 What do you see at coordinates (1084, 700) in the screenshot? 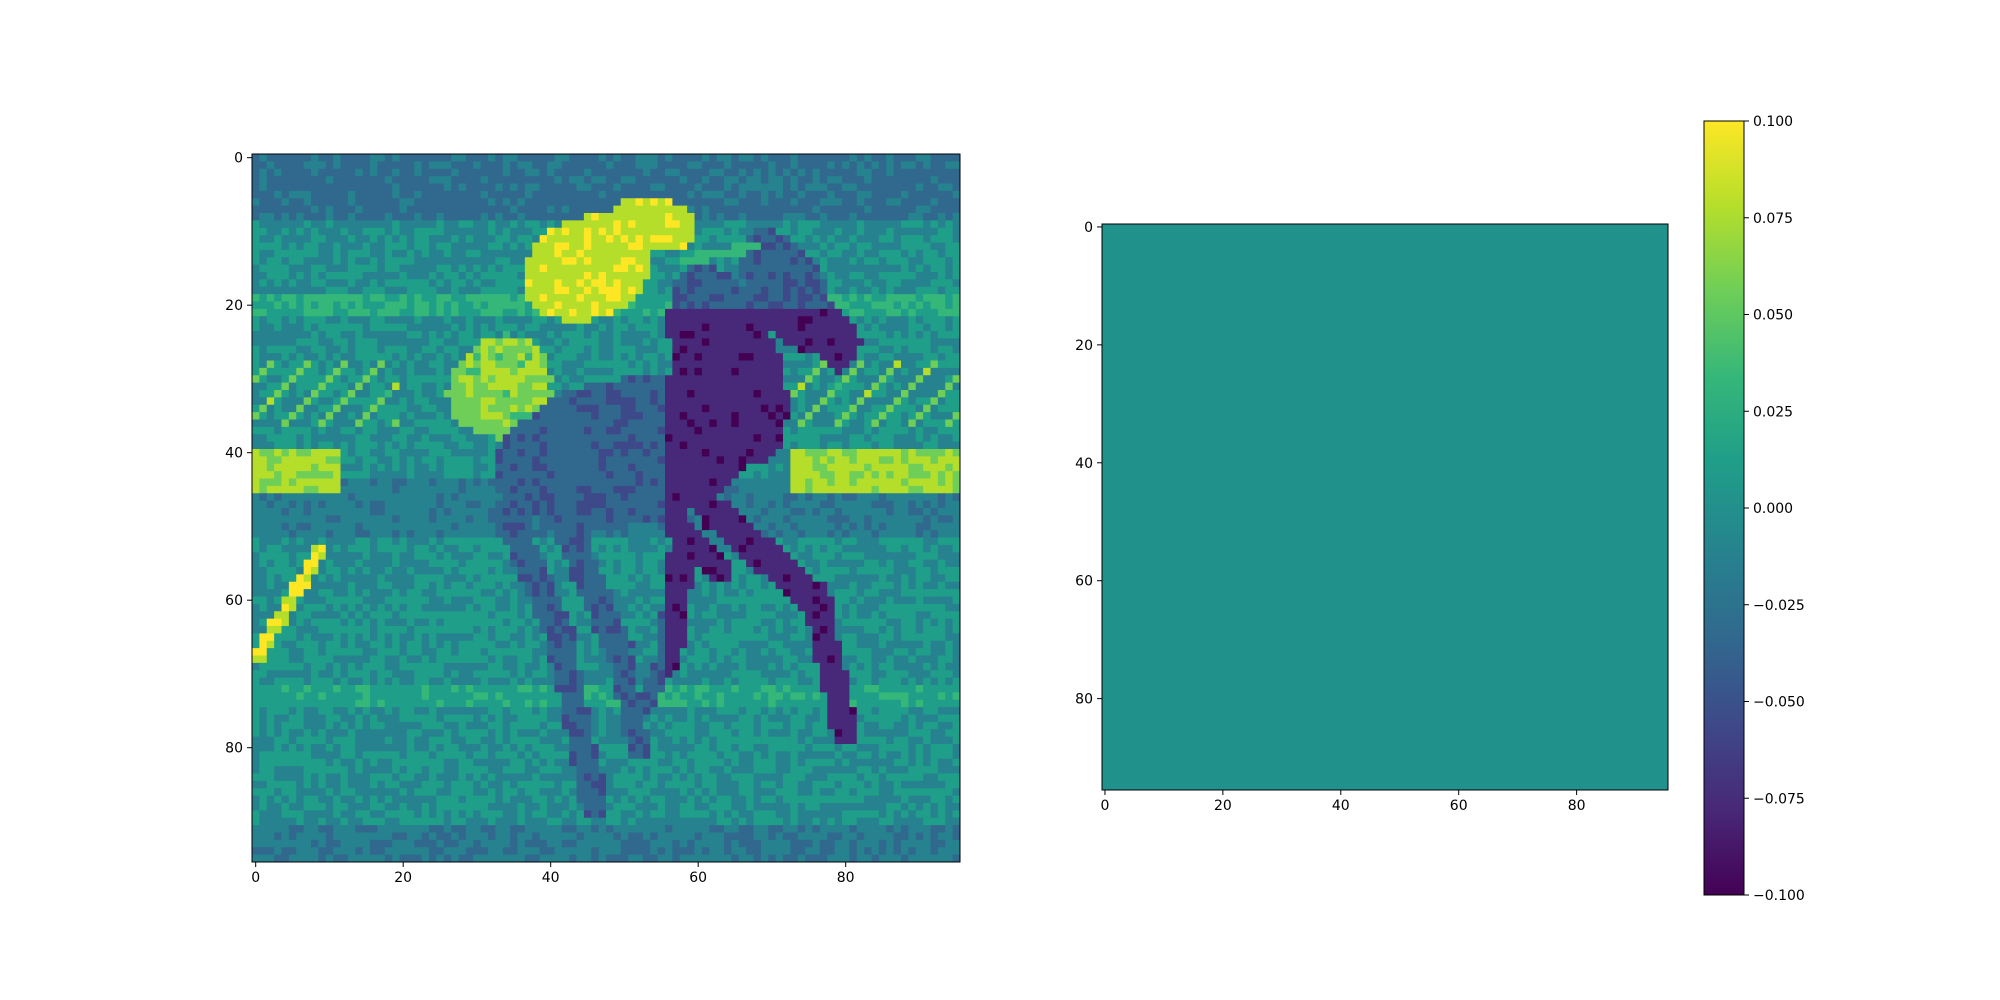
I see `right-y-tick-label: 80` at bounding box center [1084, 700].